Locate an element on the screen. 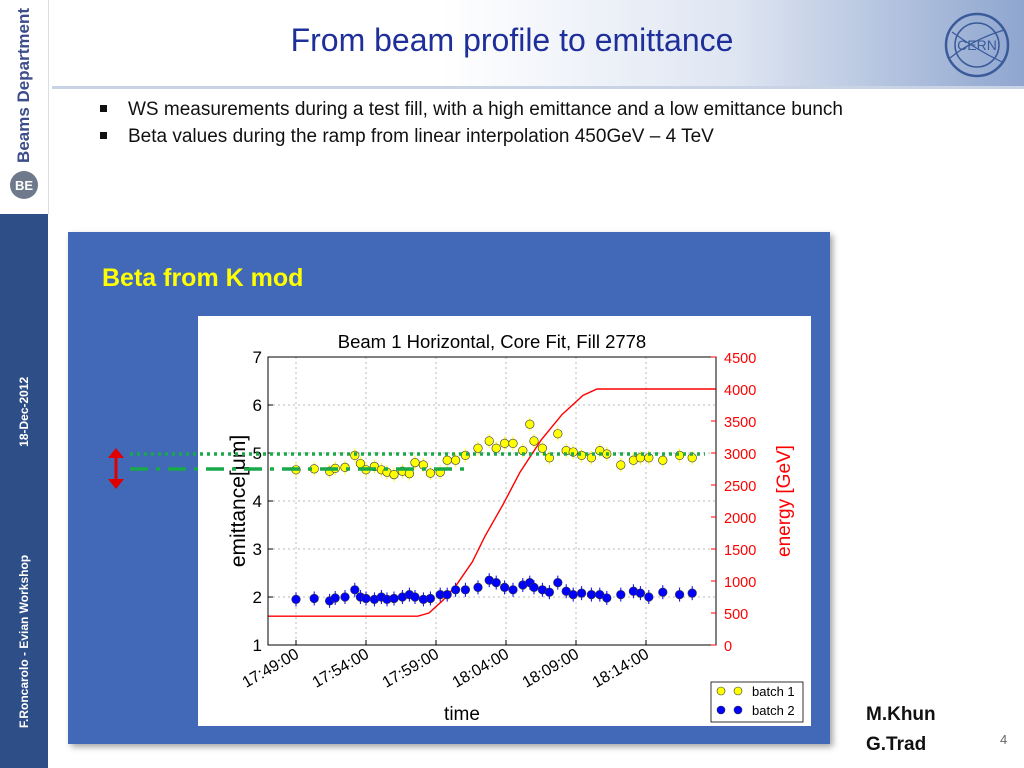 The width and height of the screenshot is (1024, 768). cern-logo-icon: CERN is located at coordinates (977, 45).